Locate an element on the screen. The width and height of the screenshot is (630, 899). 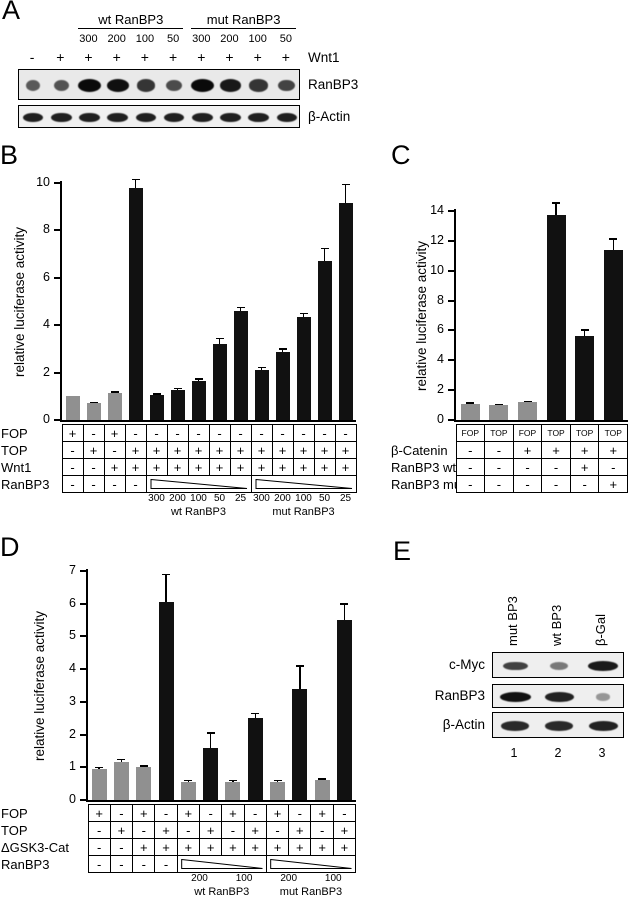
row-label-spacer is located at coordinates (44, 892).